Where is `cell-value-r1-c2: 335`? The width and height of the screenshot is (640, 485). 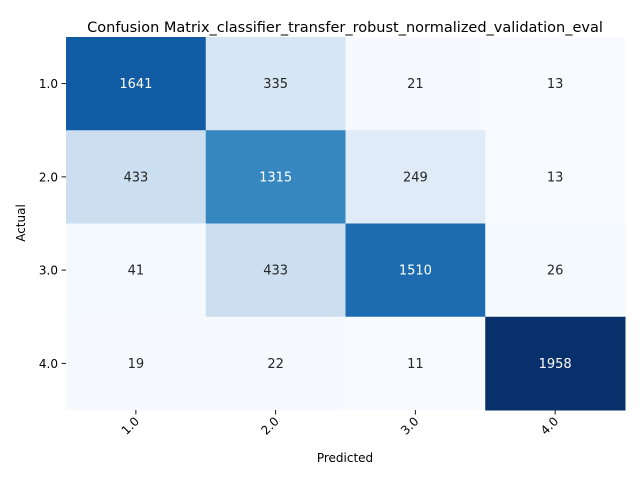 cell-value-r1-c2: 335 is located at coordinates (275, 84).